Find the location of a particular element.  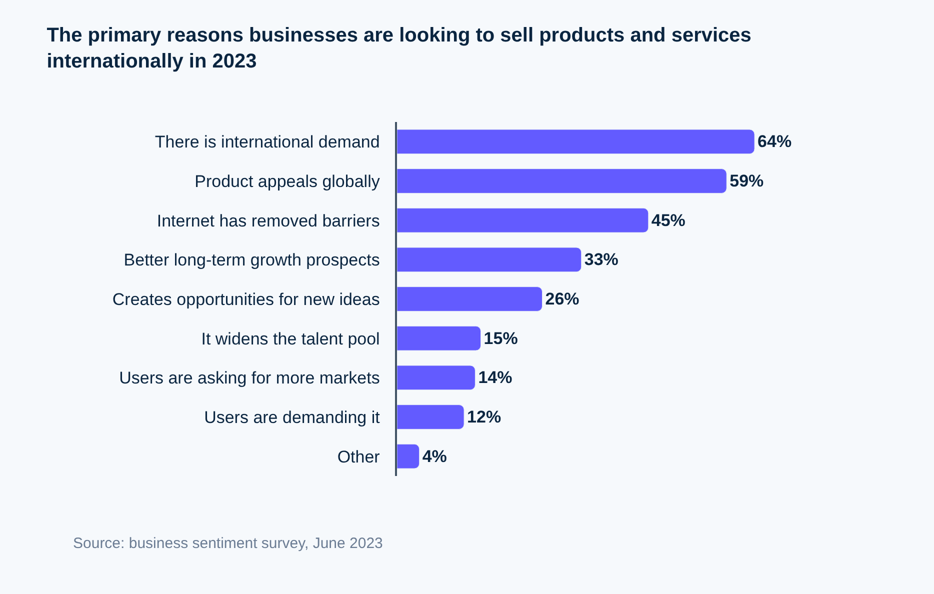

data-label: 14% is located at coordinates (495, 378).